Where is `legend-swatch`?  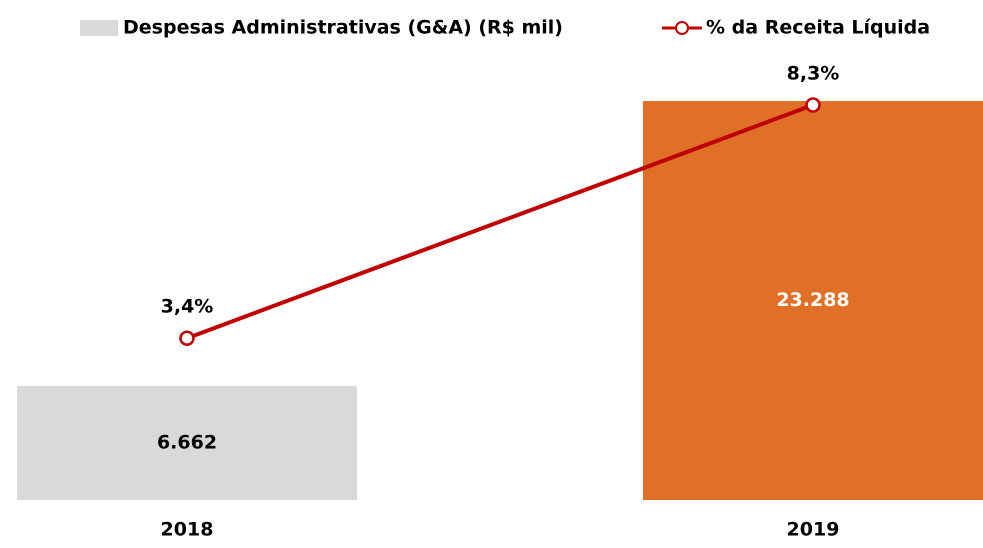
legend-swatch is located at coordinates (99, 28).